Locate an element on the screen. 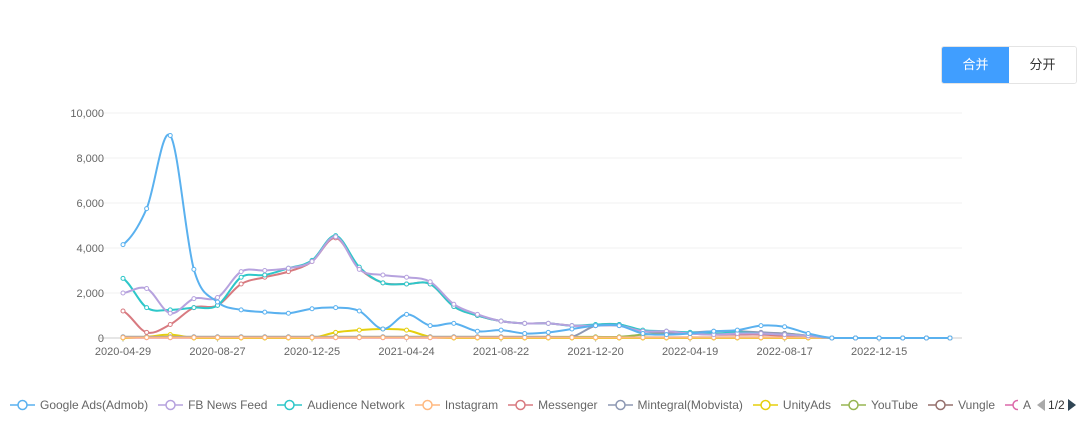  legend-label: Messenger is located at coordinates (568, 405).